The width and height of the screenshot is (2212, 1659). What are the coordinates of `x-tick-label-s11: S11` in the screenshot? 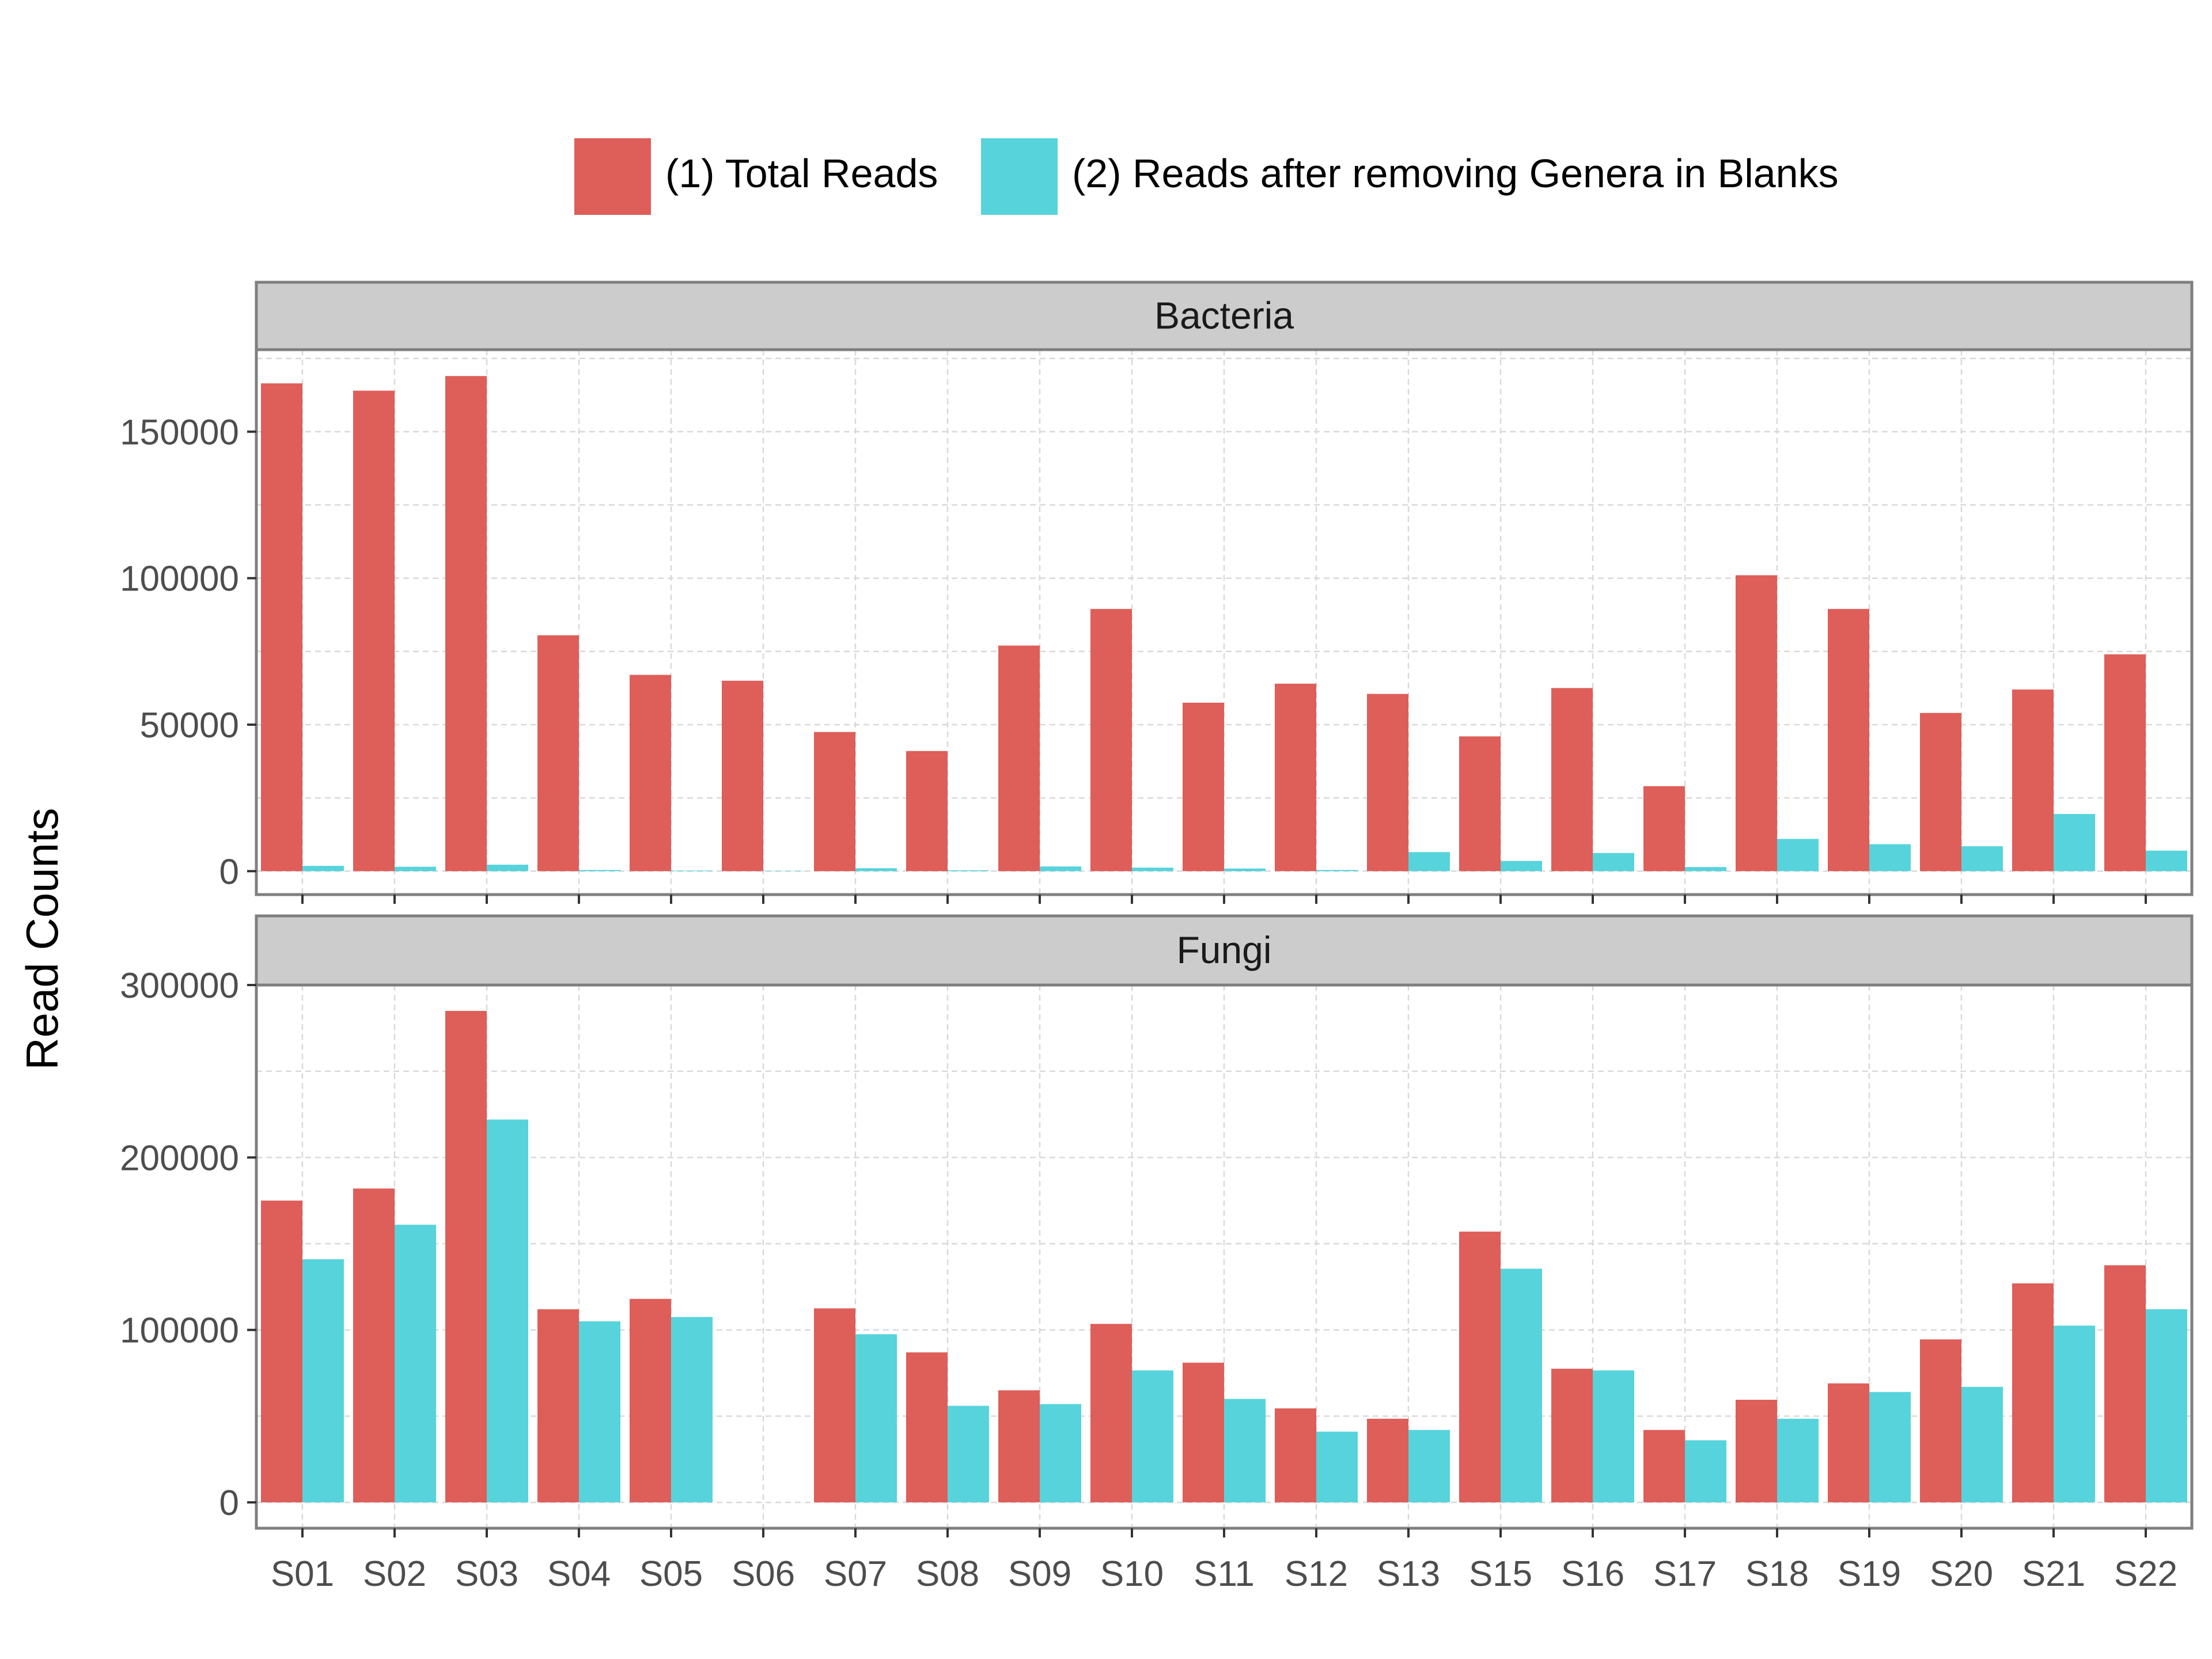 It's located at (1224, 1574).